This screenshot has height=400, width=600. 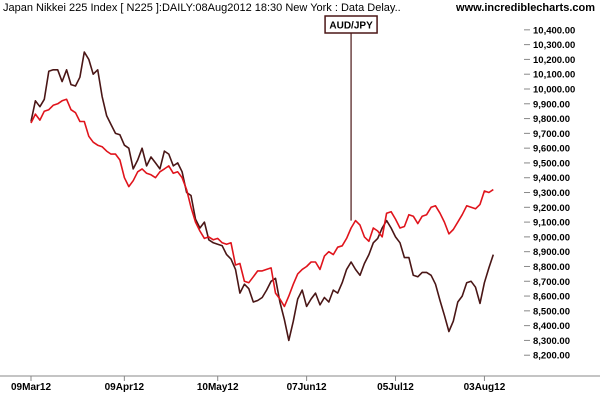 I want to click on y-tick-label: 10,100.00, so click(x=554, y=75).